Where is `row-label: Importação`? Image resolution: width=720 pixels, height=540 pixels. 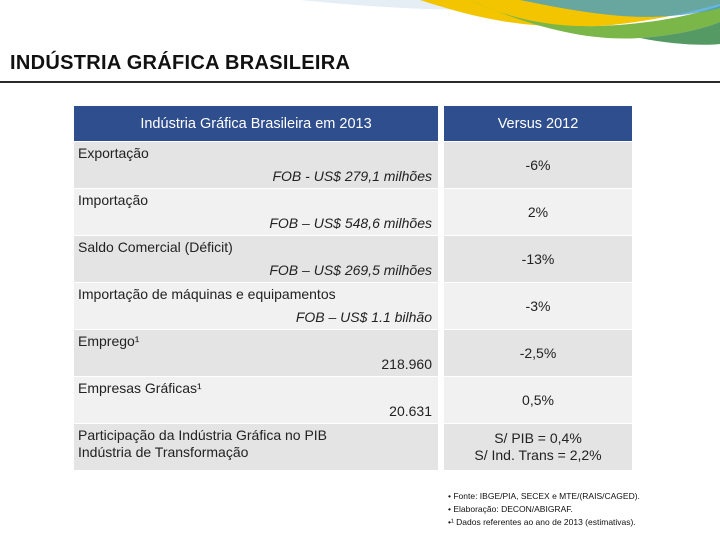
row-label: Importação is located at coordinates (113, 200).